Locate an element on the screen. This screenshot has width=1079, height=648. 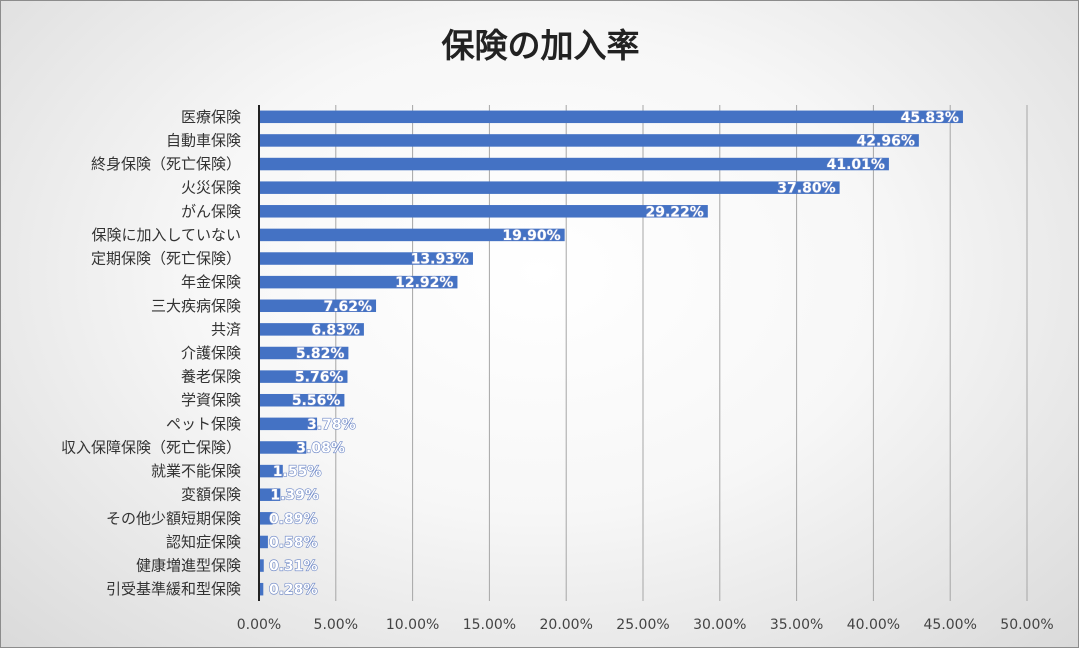
category-label: 三大疾病保険 is located at coordinates (196, 306).